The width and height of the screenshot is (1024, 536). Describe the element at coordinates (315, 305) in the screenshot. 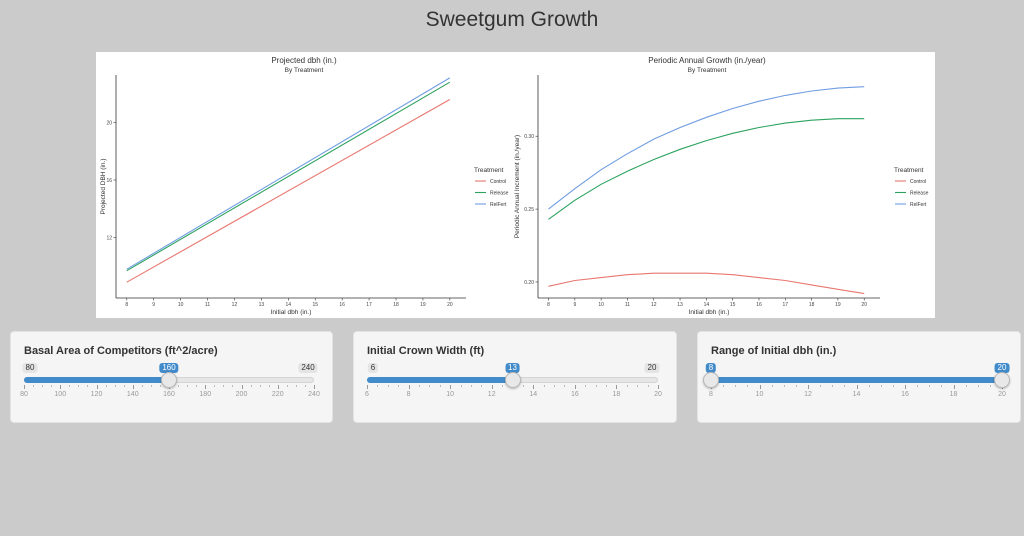

I see `chart1-x-tick-label: 15` at that location.